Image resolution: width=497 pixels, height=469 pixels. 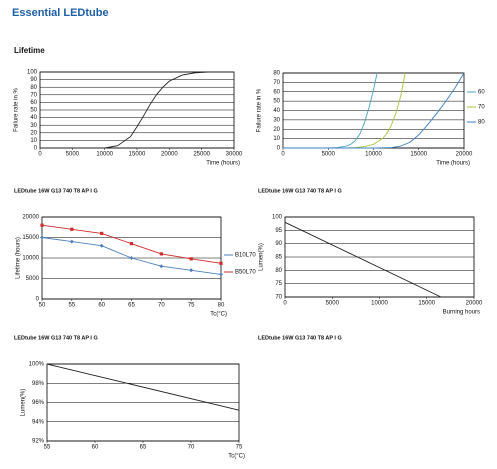 What do you see at coordinates (481, 108) in the screenshot?
I see `legend-label: 70` at bounding box center [481, 108].